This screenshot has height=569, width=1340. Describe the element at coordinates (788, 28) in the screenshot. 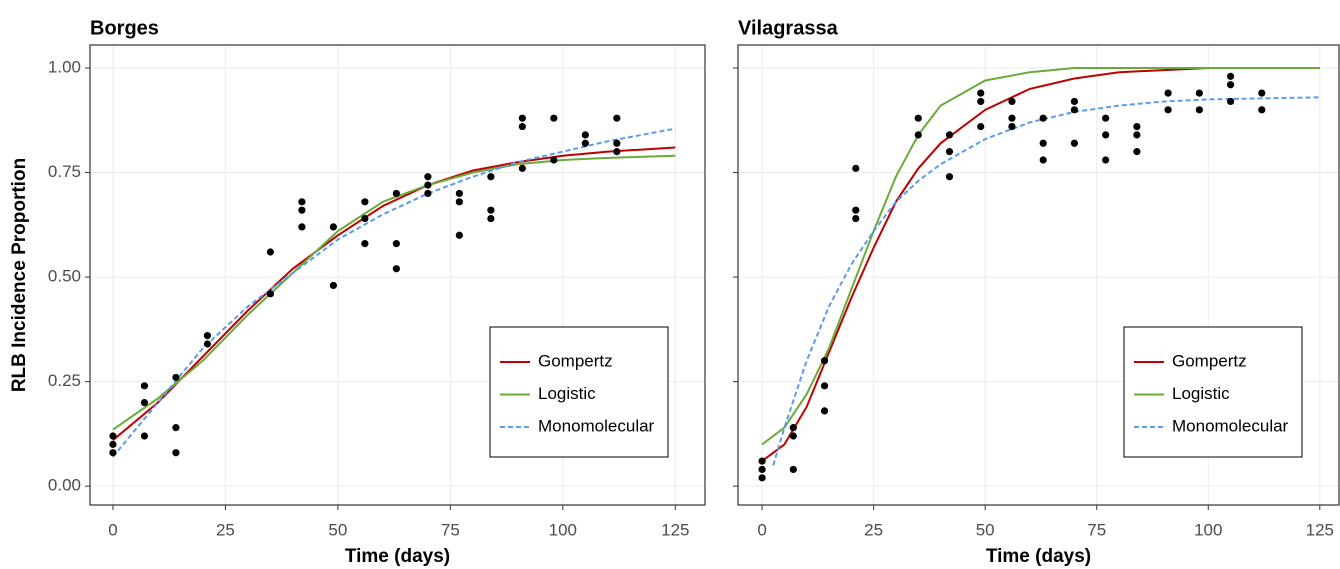

I see `panel-title: Vilagrassa` at that location.